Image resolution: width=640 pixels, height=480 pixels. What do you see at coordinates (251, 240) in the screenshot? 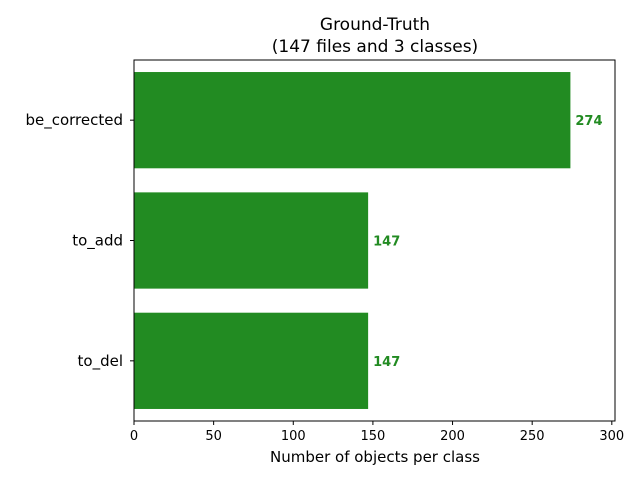
I see `bar-to_add` at bounding box center [251, 240].